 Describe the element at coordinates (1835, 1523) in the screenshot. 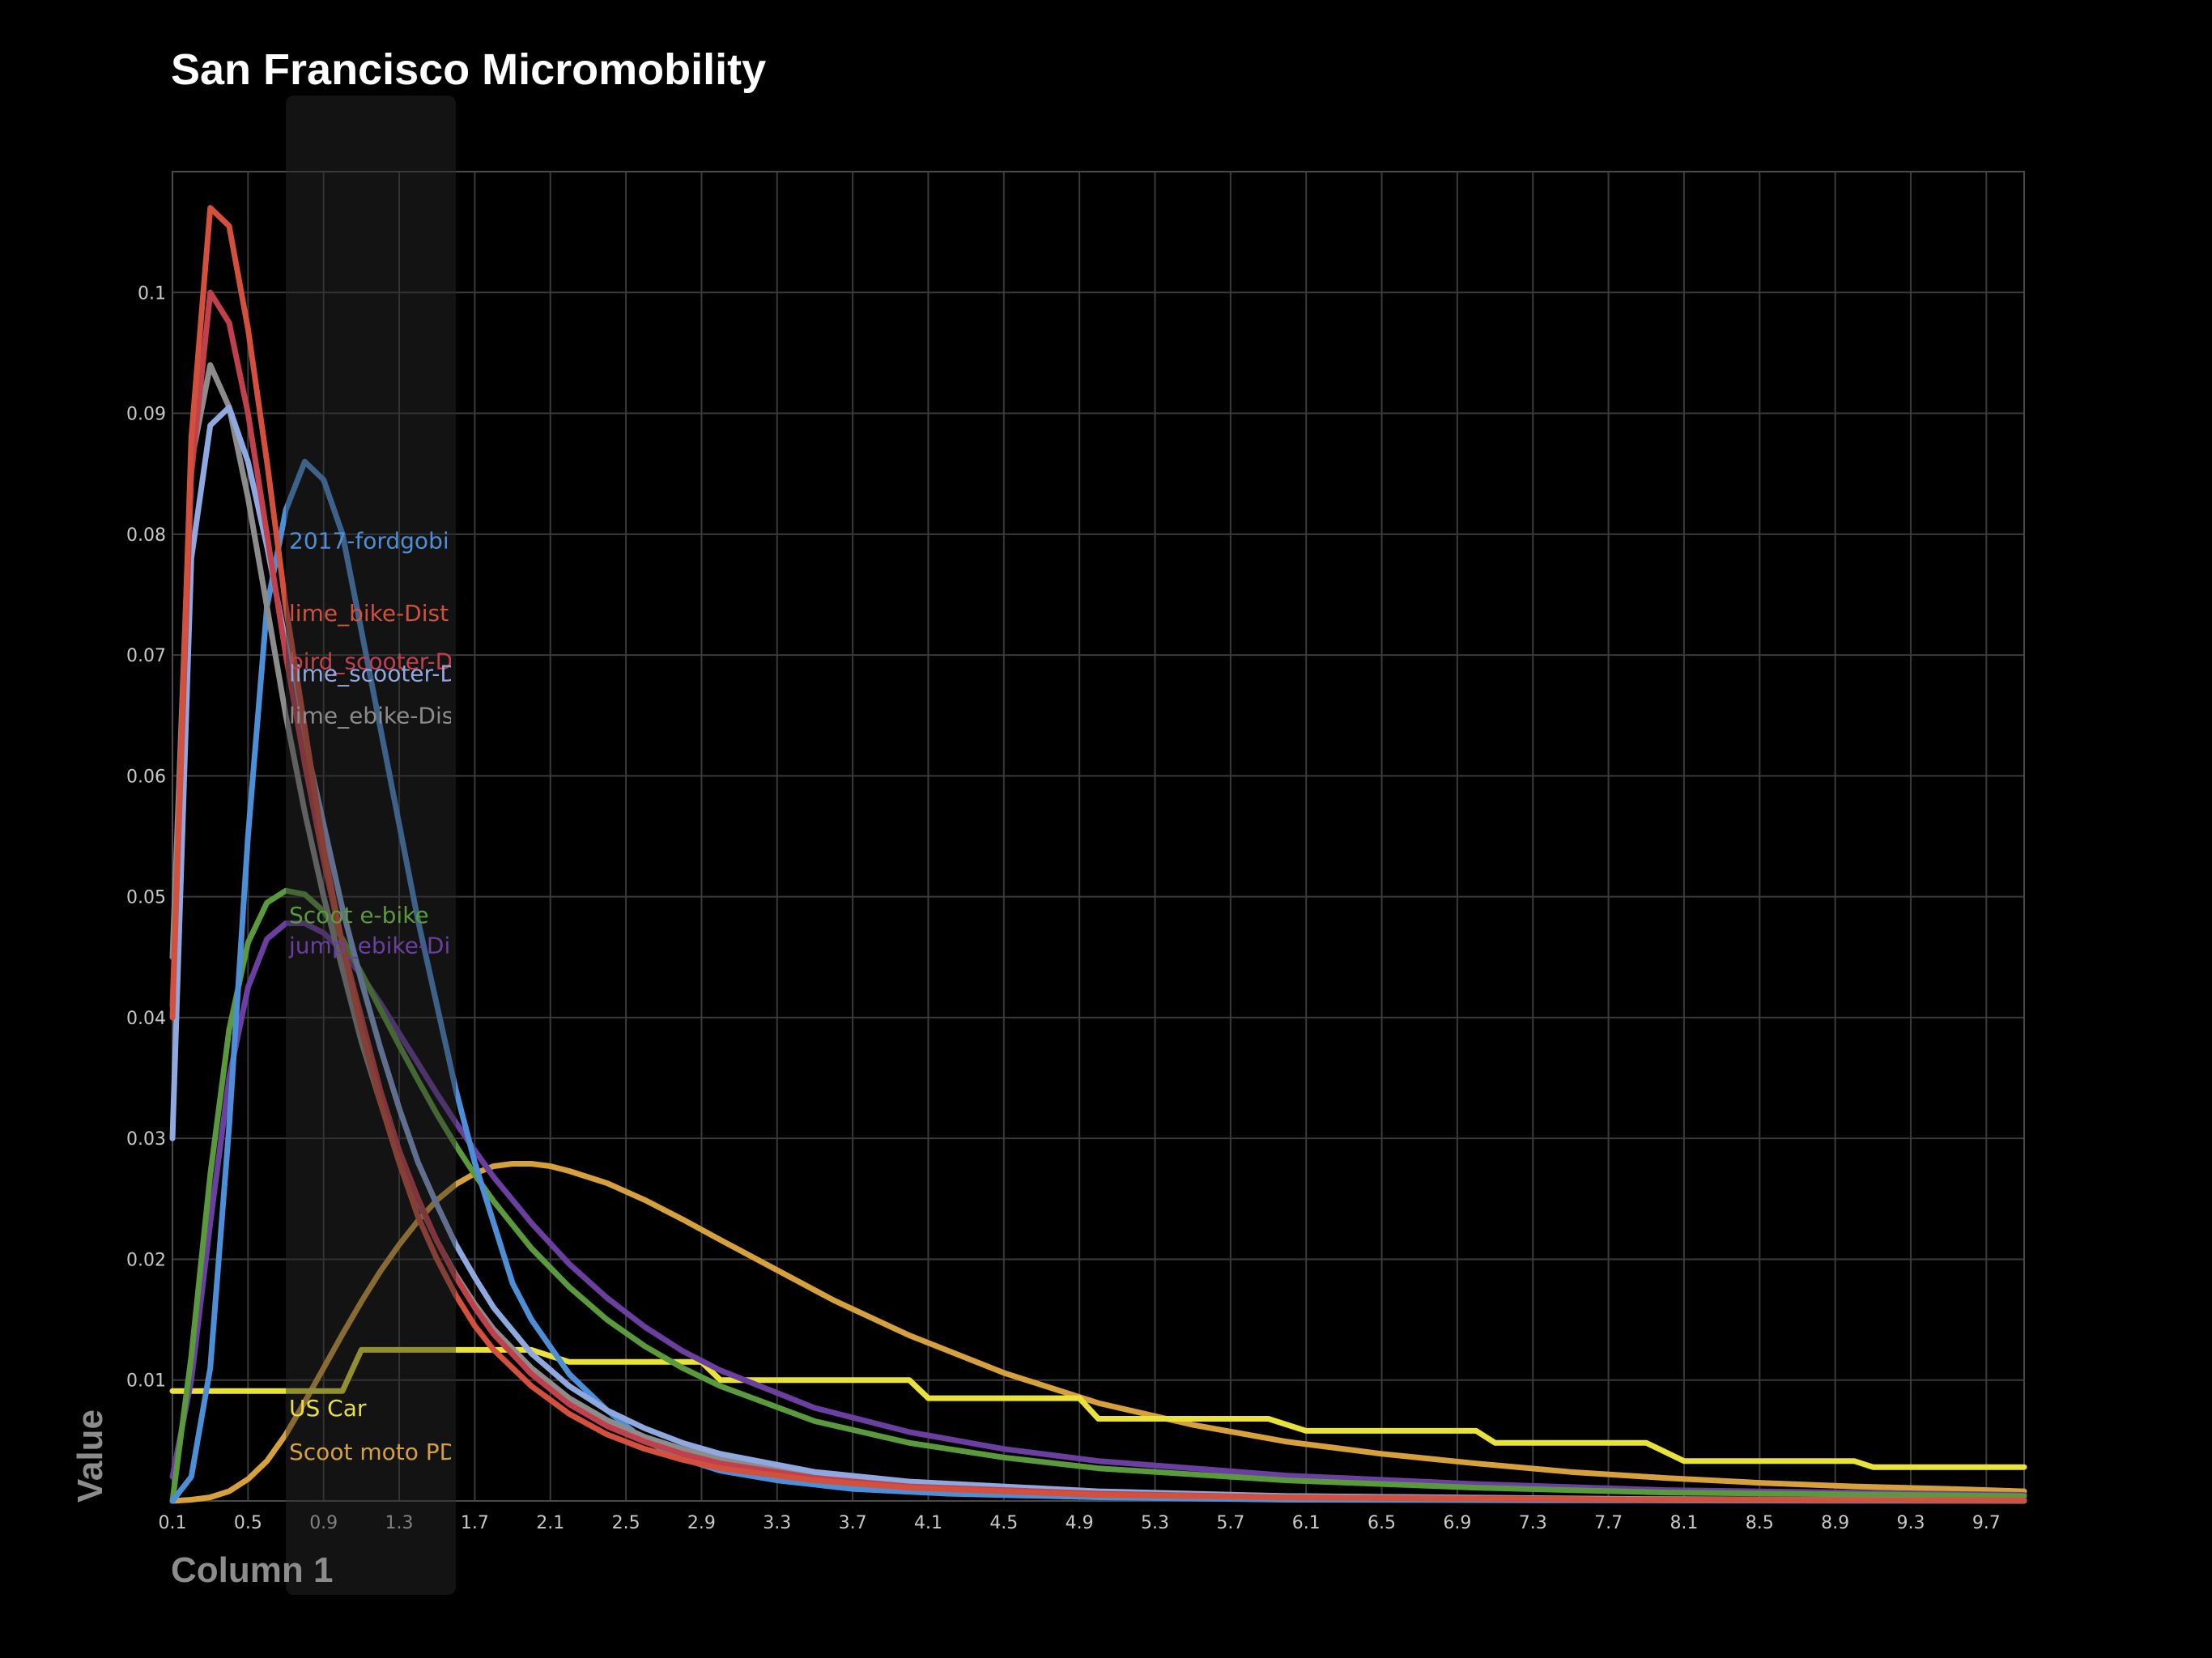

I see `x-tick-label: 8.9` at that location.